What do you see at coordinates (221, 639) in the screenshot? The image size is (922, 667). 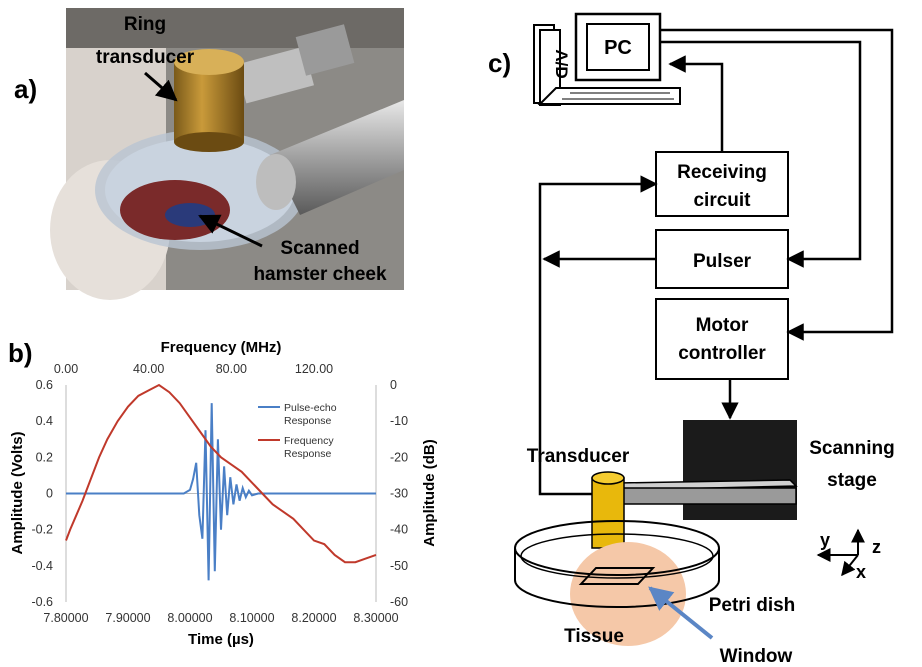 I see `x-axis-title: Time (µs)` at bounding box center [221, 639].